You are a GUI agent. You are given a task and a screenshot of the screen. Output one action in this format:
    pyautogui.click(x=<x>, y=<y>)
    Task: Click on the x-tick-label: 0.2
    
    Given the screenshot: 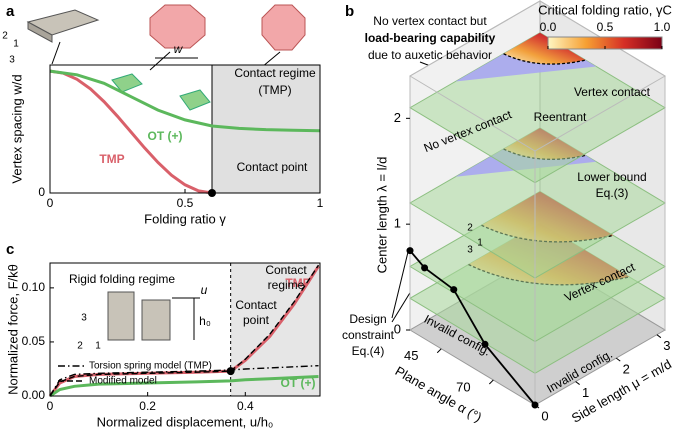 What is the action you would take?
    pyautogui.click(x=147, y=406)
    